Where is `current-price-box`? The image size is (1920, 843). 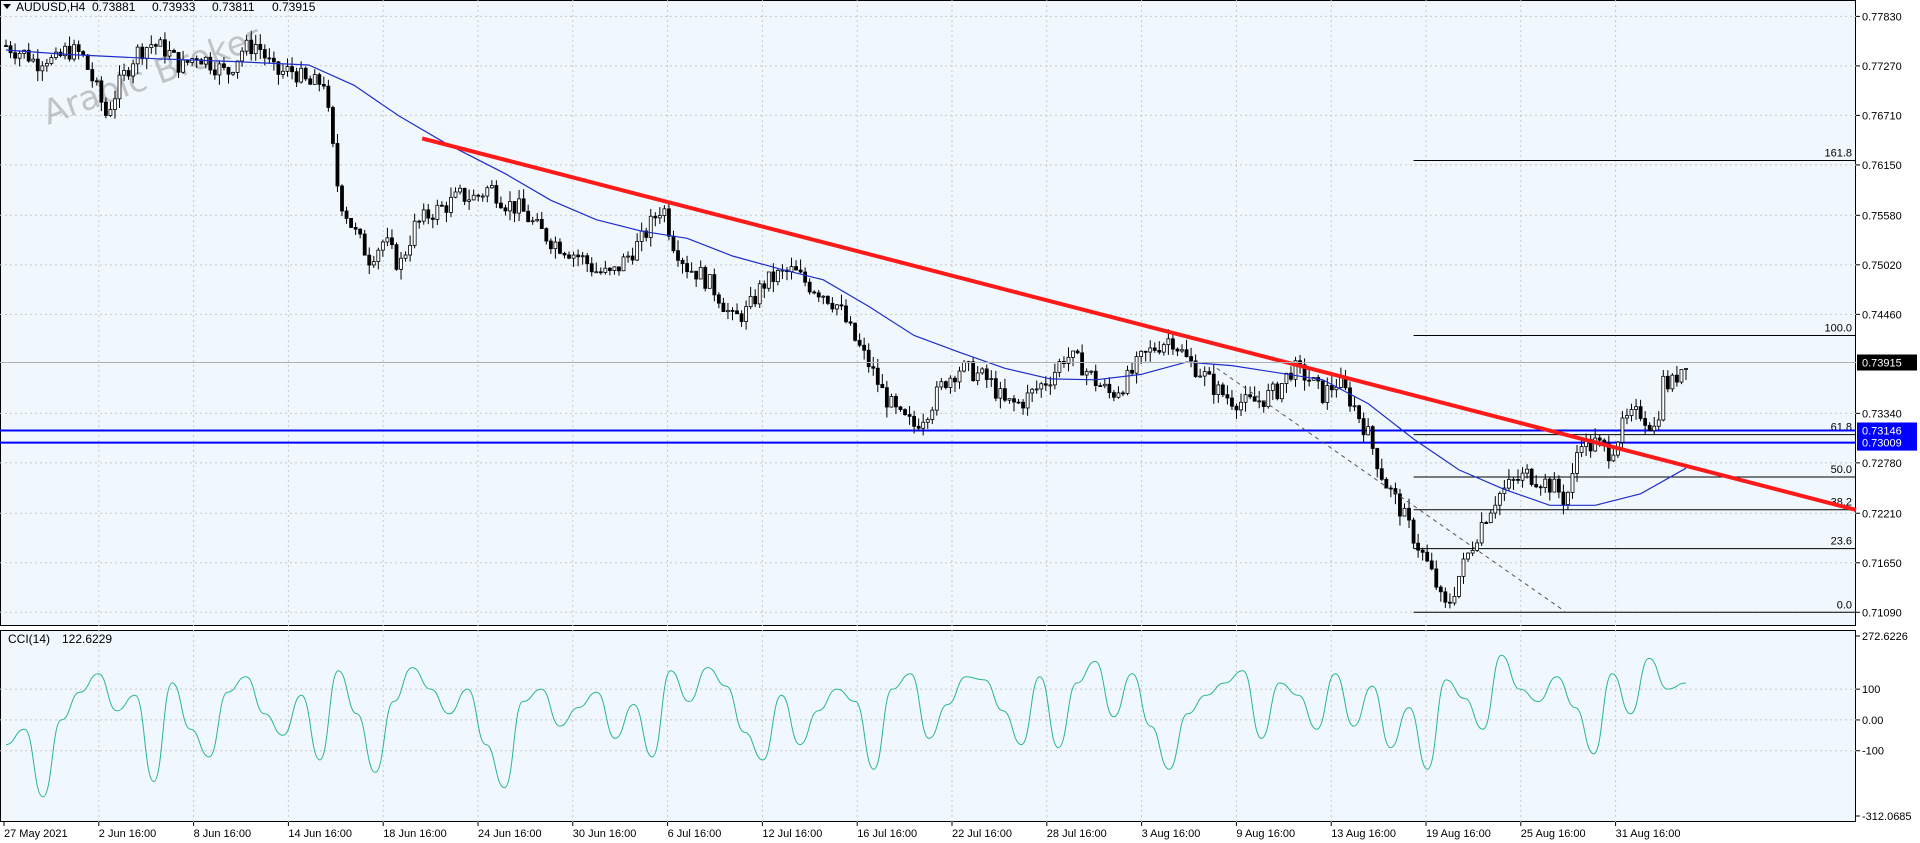
current-price-box is located at coordinates (1887, 362).